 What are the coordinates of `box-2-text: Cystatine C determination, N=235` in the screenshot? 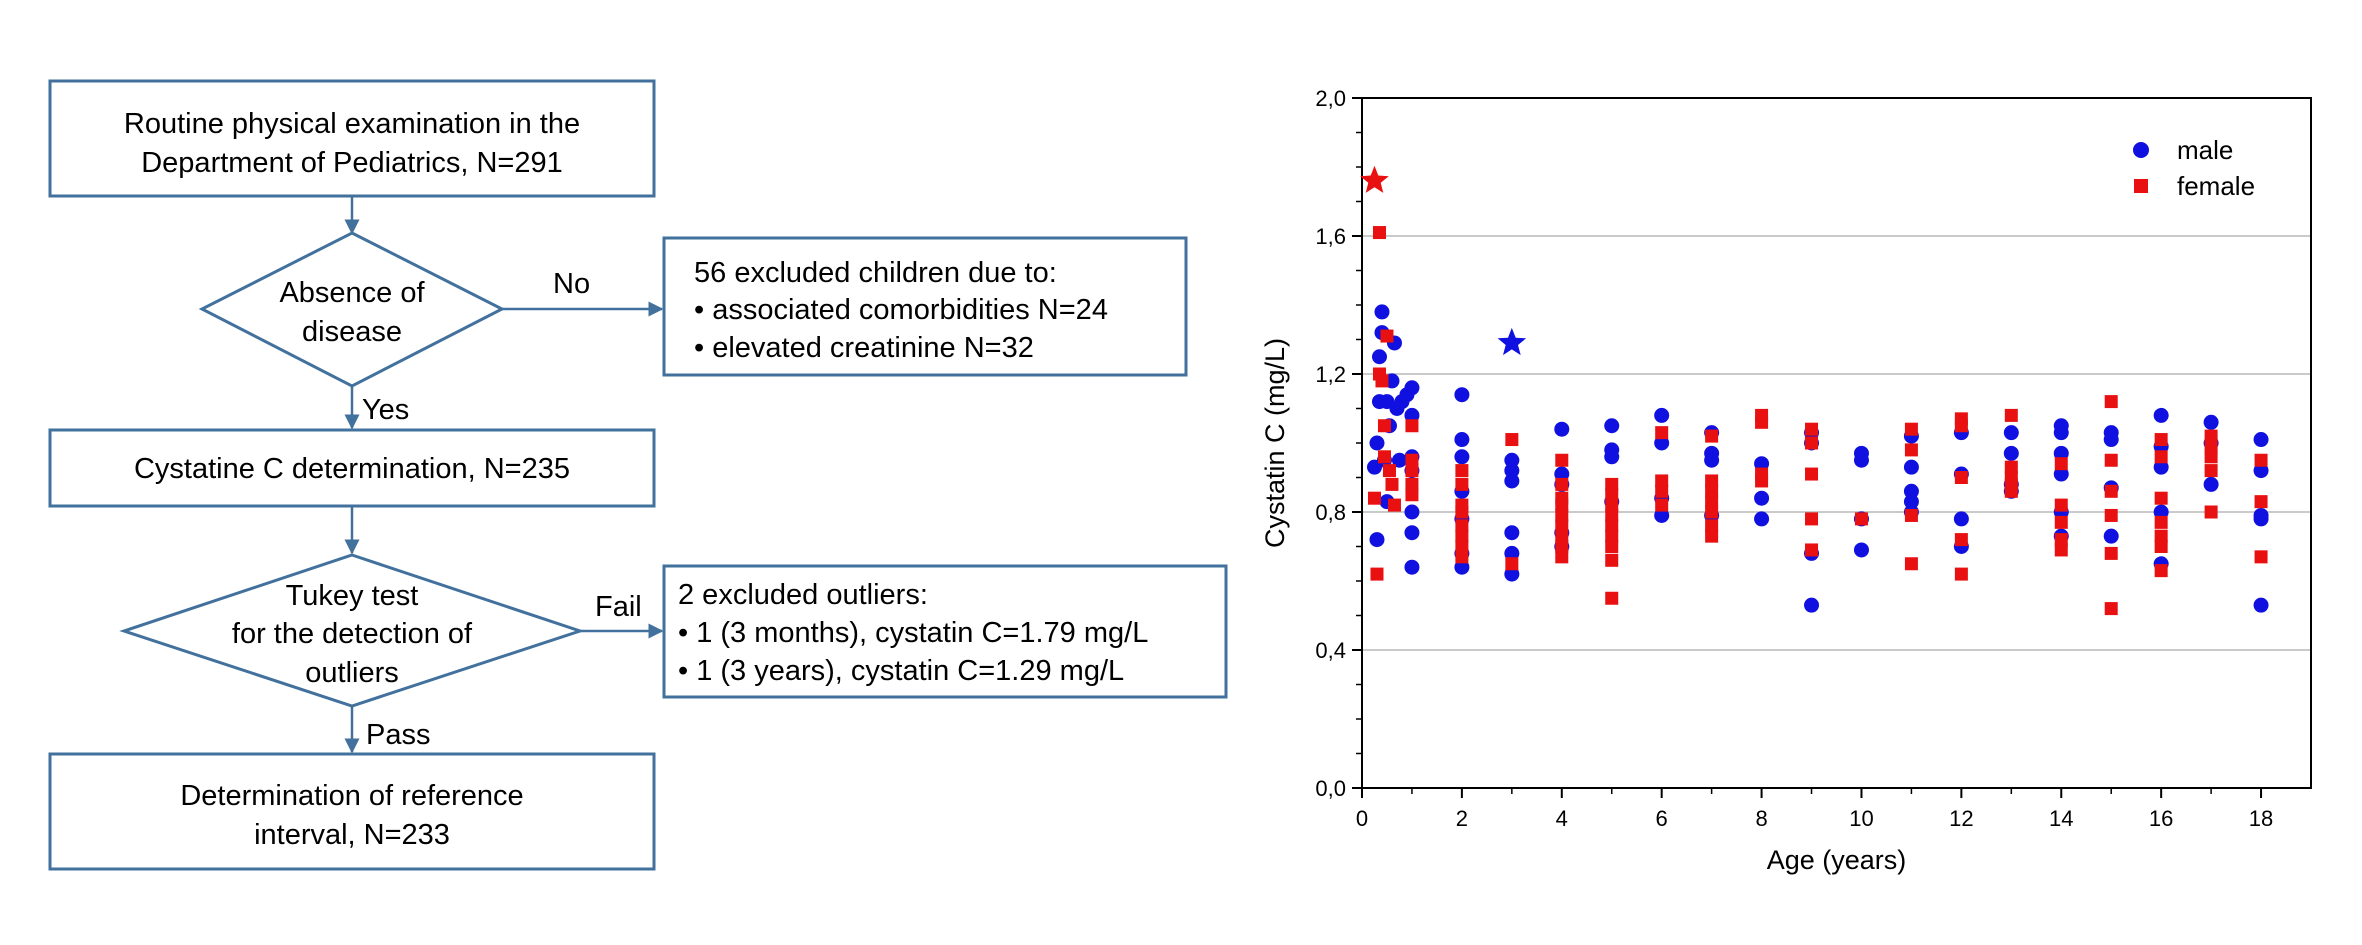 It's located at (352, 469).